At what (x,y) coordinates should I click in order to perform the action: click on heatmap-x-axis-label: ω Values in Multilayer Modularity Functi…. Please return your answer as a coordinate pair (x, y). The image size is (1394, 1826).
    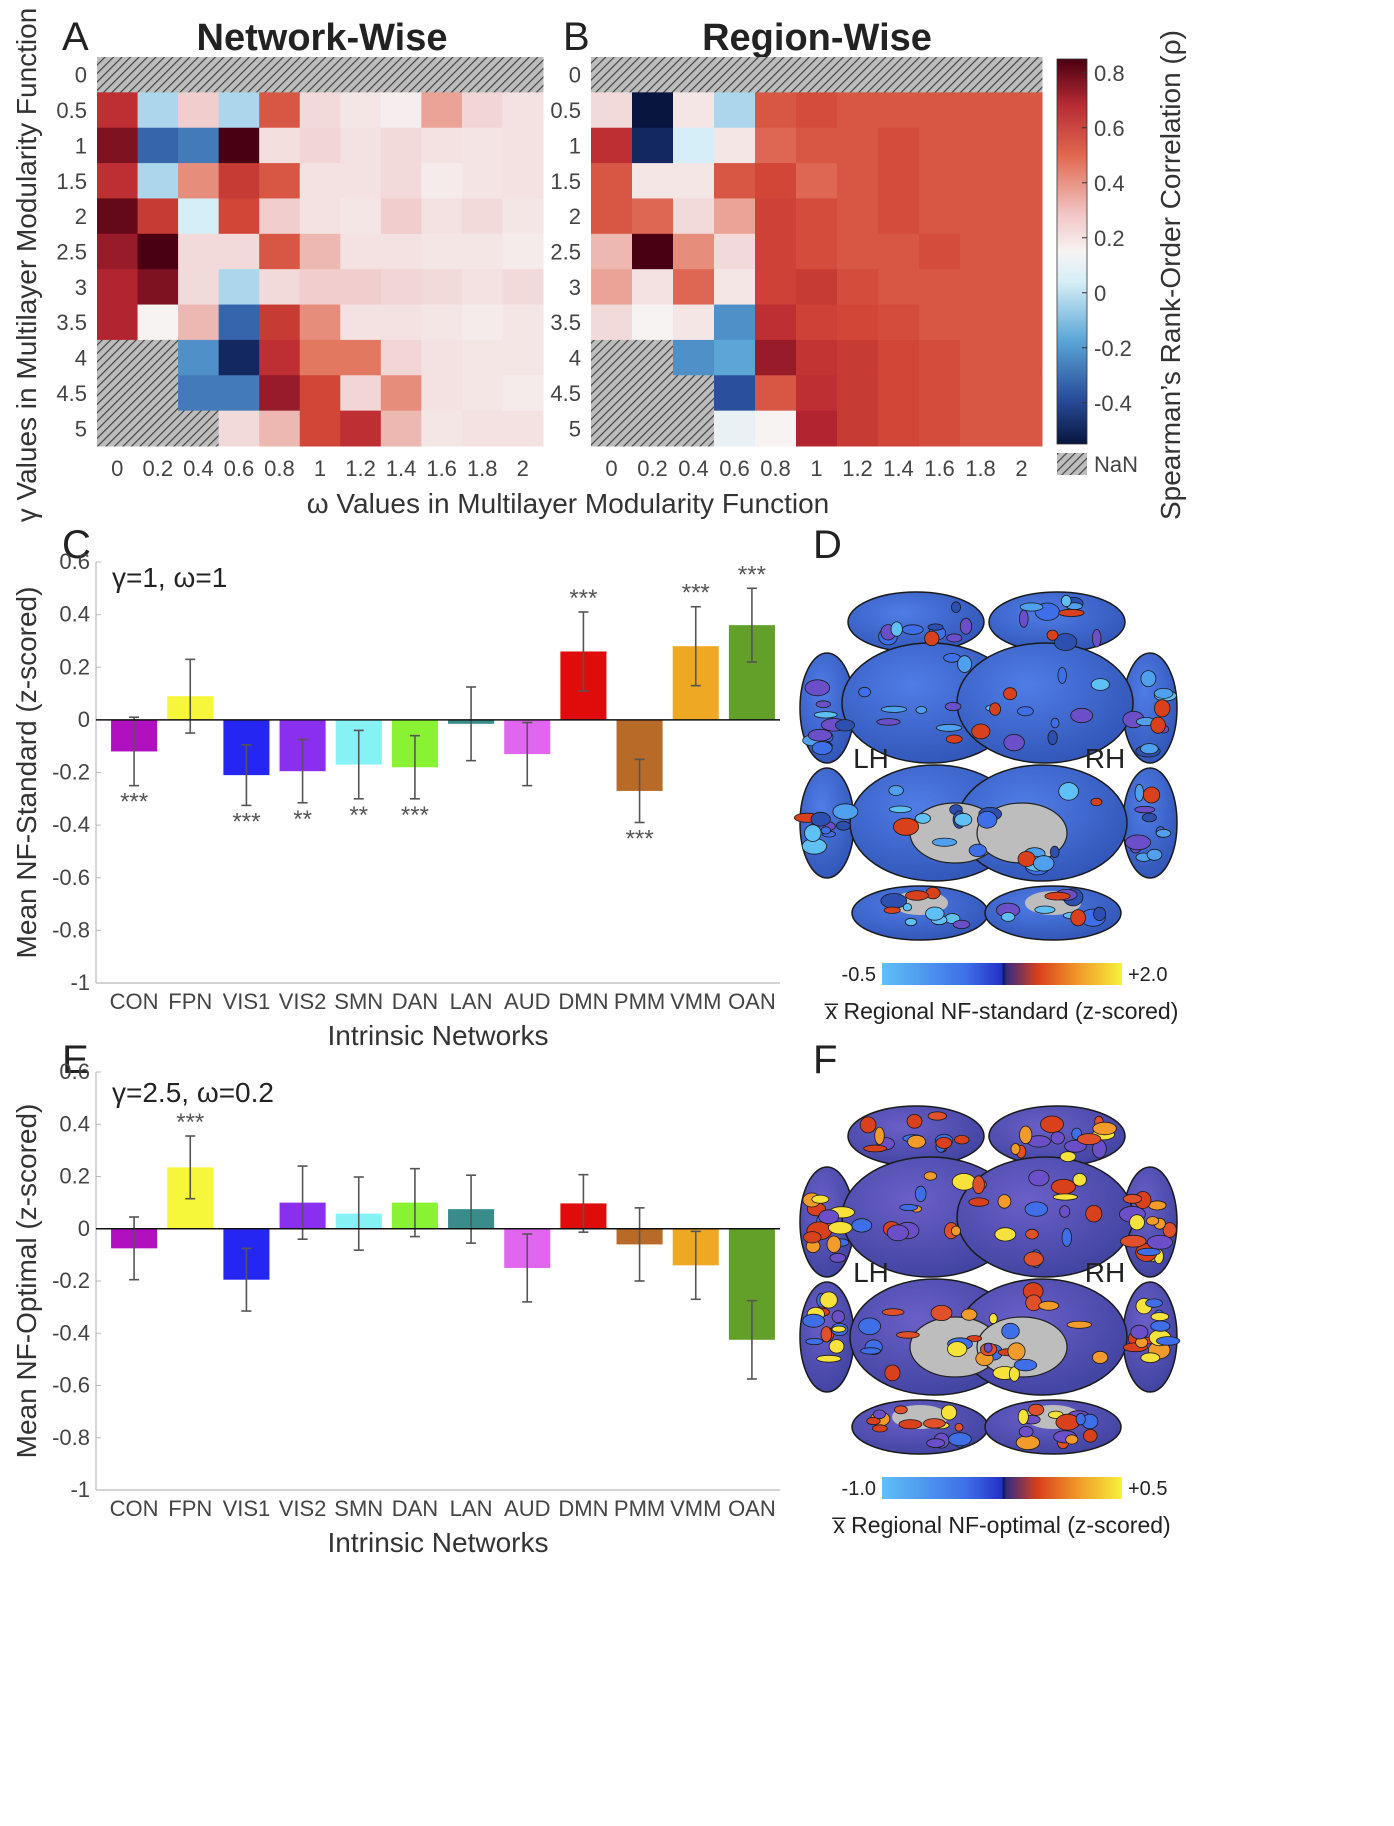
    Looking at the image, I should click on (568, 503).